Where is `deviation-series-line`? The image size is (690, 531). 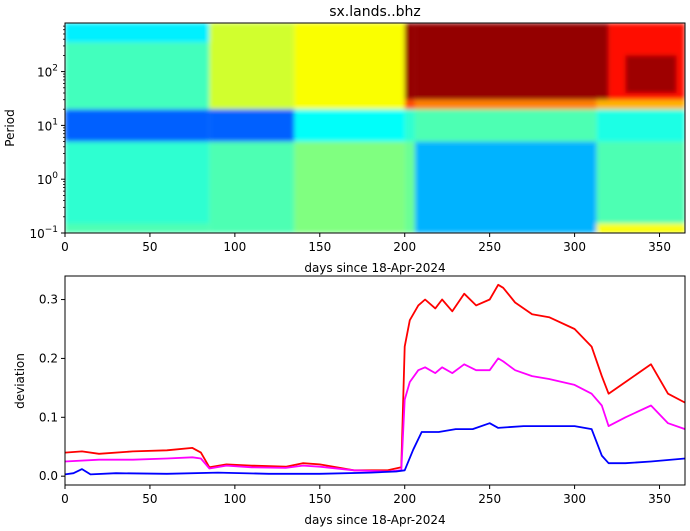
deviation-series-line is located at coordinates (375, 449).